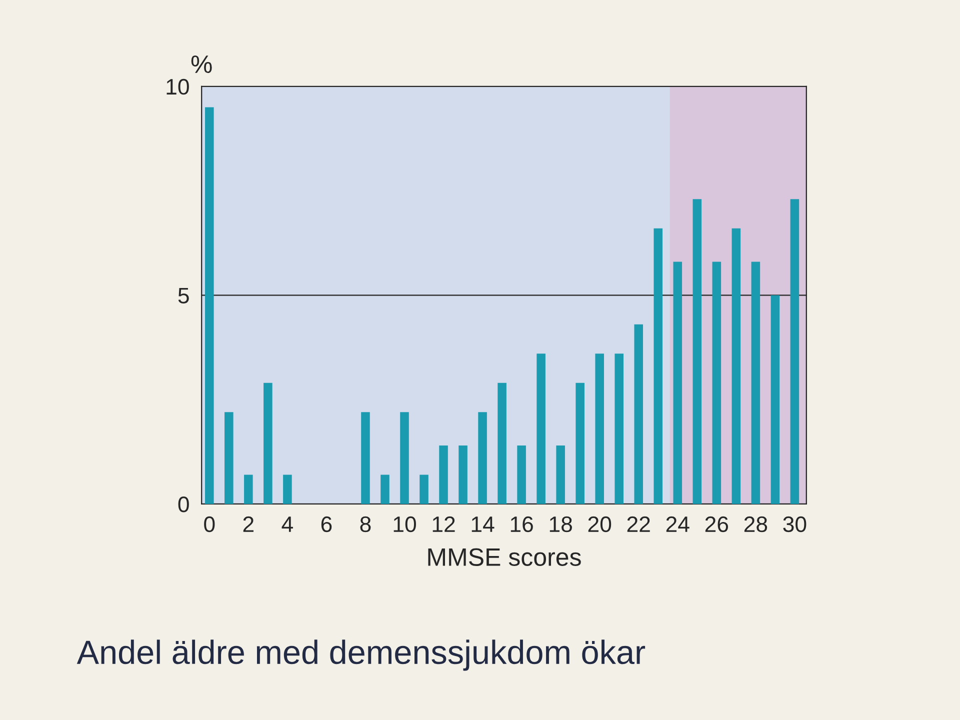 Image resolution: width=960 pixels, height=720 pixels. I want to click on x-tick-label: 2, so click(248, 524).